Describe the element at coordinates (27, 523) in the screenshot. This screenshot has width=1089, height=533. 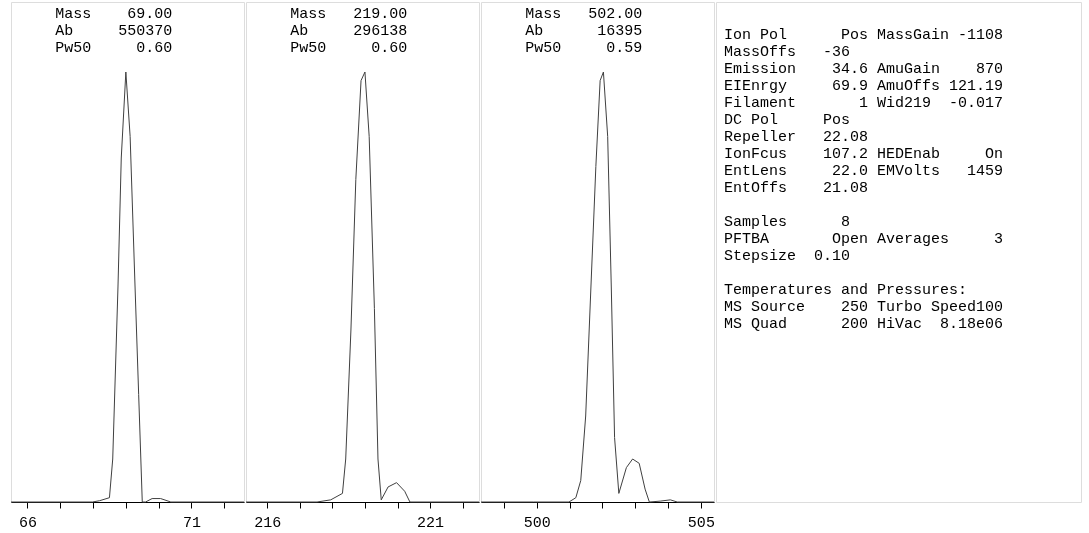
I see `x-tick-label: 66` at that location.